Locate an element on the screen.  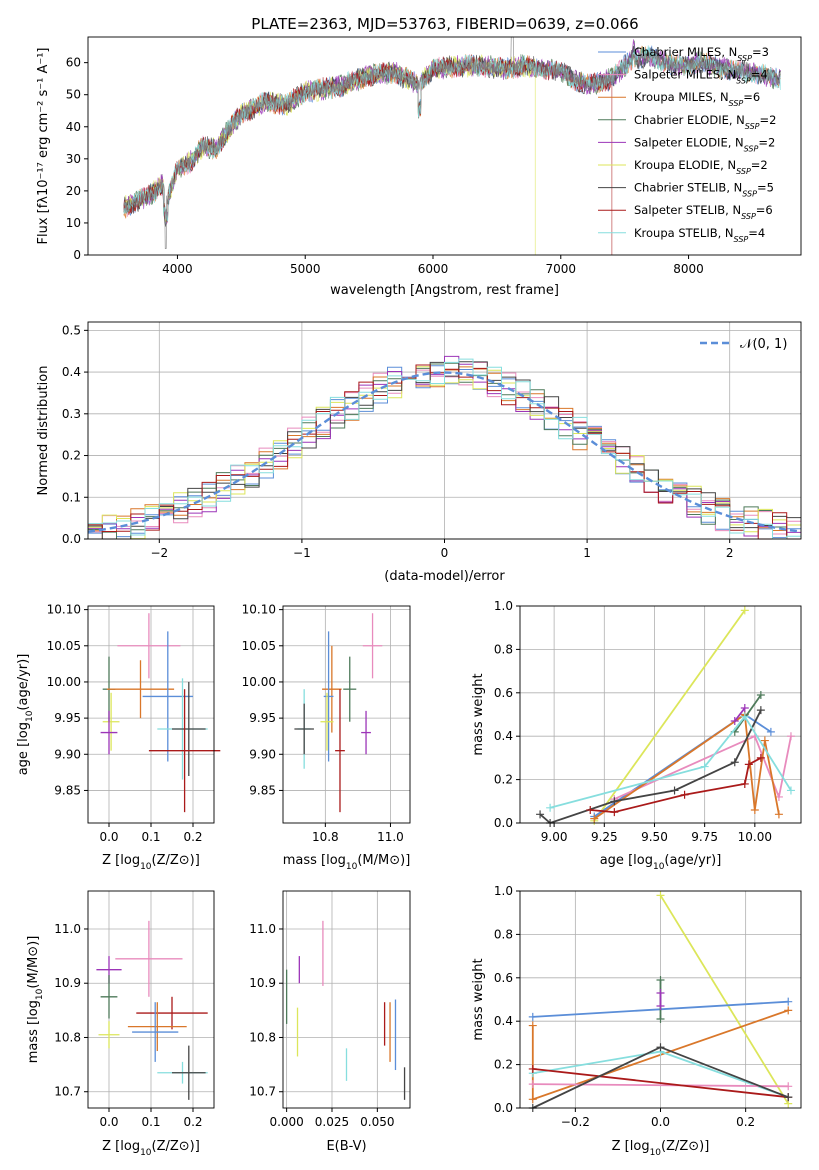
mass-vs-extinction-panel-x-axis-label: E(B-V) is located at coordinates (346, 1146).